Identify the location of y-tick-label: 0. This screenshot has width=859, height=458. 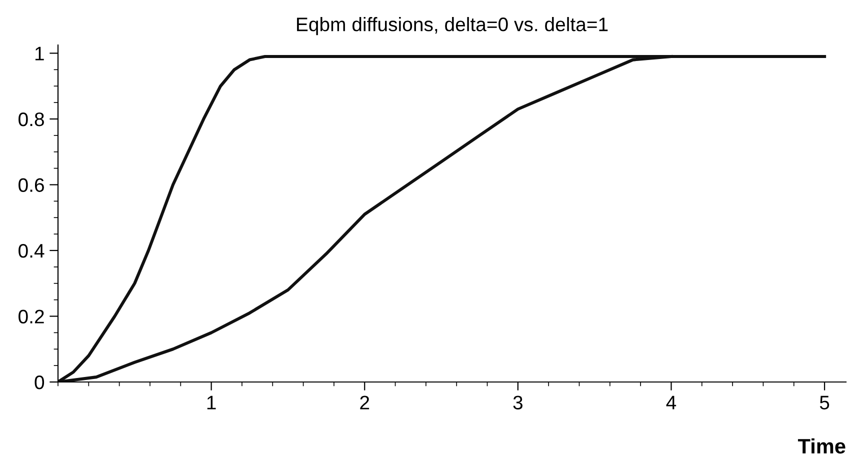
(39, 382).